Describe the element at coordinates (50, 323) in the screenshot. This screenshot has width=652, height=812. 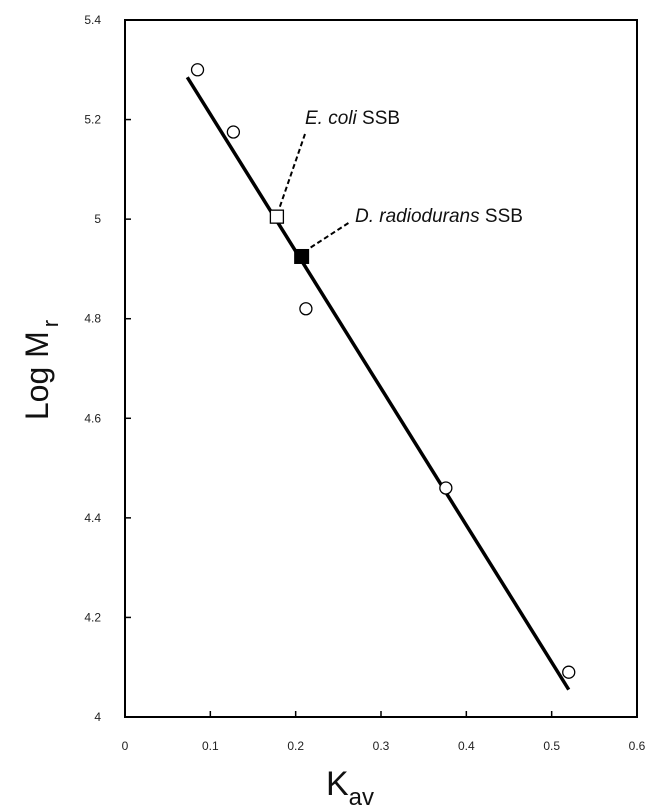
I see `y-axis-title-sub: r` at that location.